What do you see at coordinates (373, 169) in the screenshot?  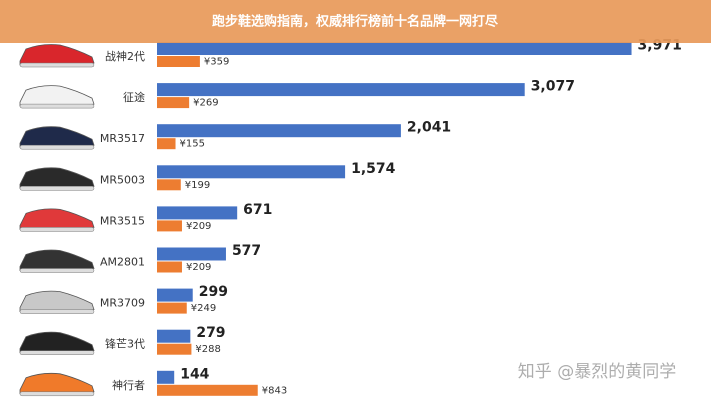 I see `value-label: 1,574` at bounding box center [373, 169].